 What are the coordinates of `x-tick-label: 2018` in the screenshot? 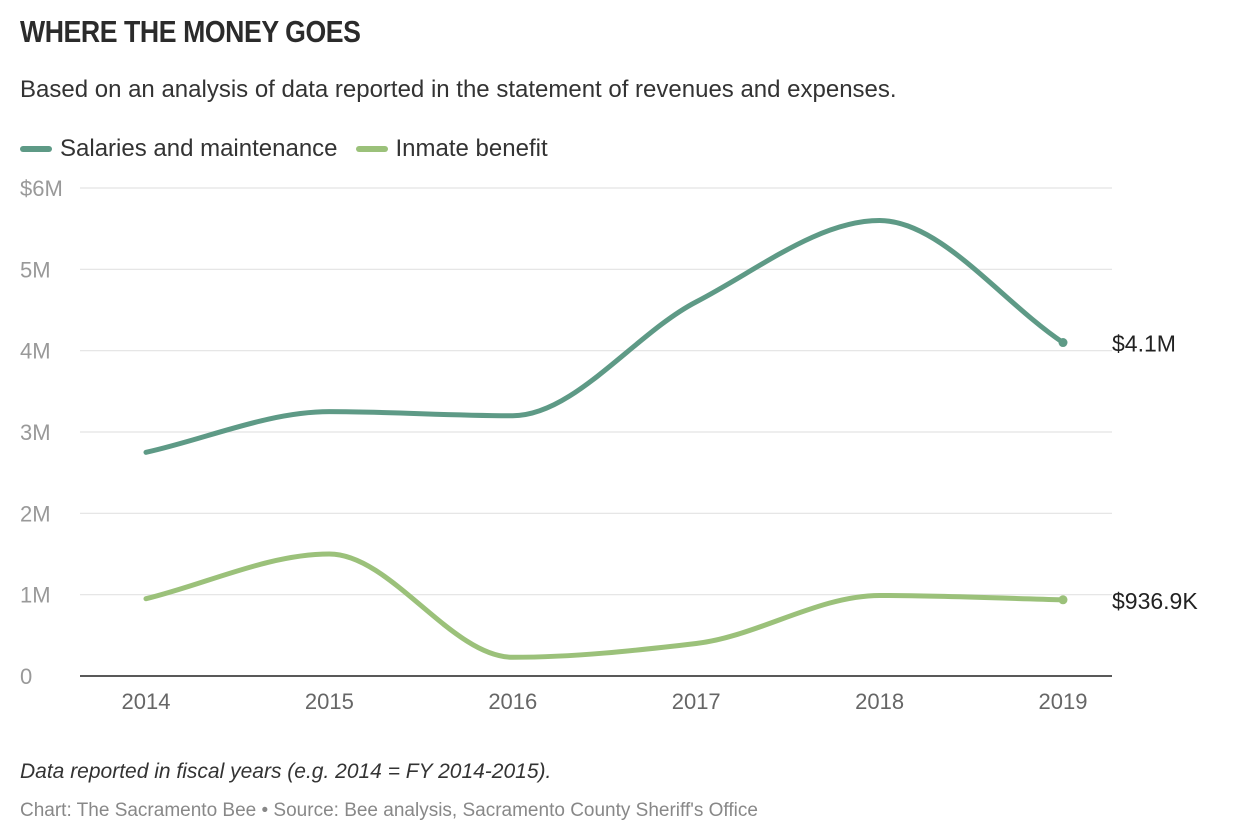 It's located at (879, 701).